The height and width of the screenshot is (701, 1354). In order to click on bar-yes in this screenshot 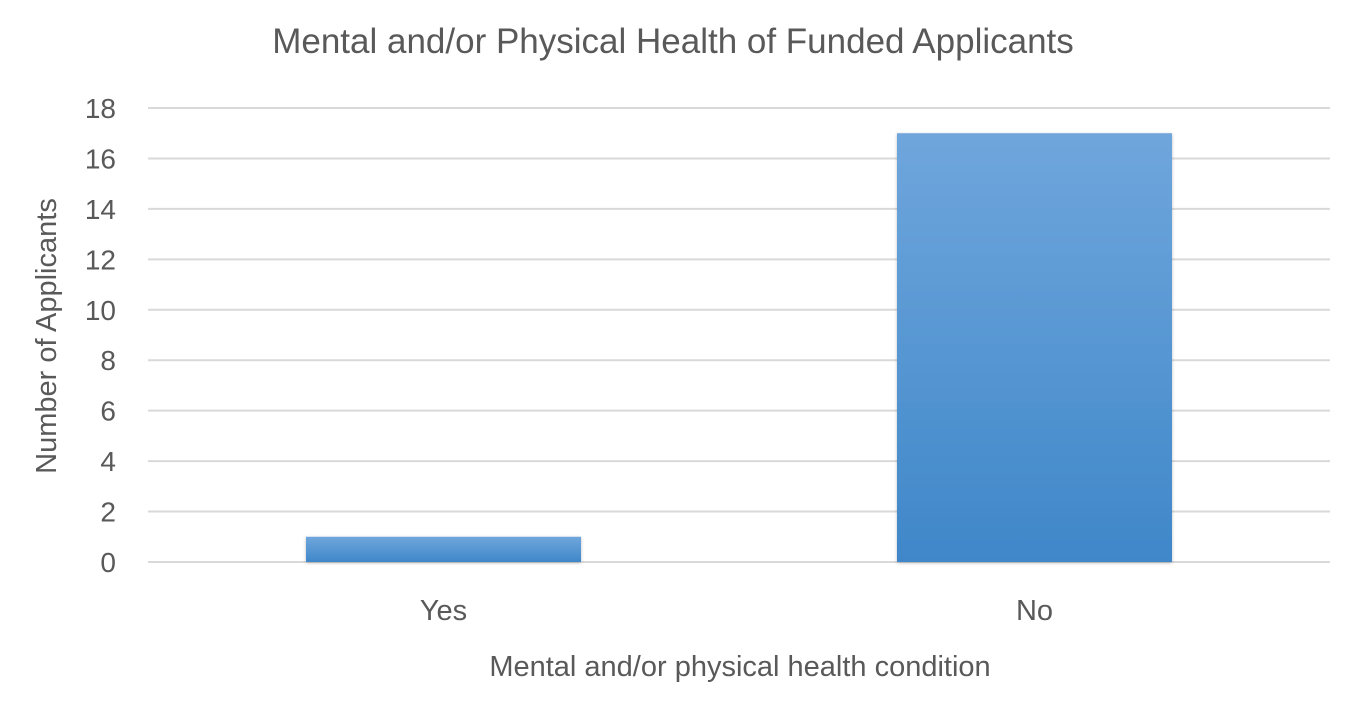, I will do `click(443, 549)`.